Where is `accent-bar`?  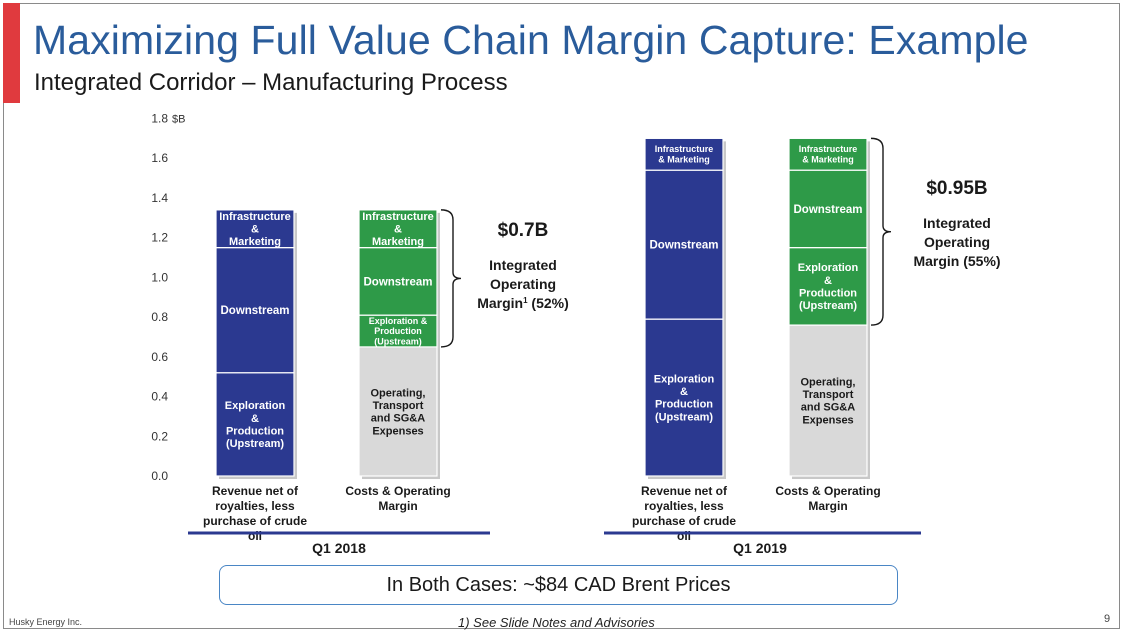
accent-bar is located at coordinates (11, 53).